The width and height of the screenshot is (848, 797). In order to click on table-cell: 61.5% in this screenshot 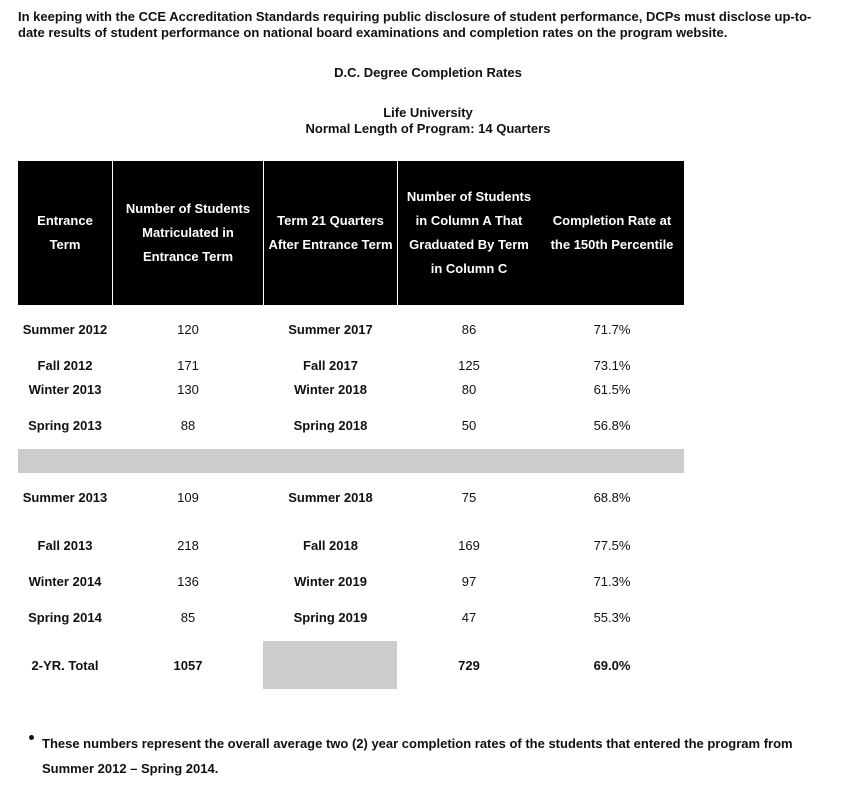, I will do `click(612, 389)`.